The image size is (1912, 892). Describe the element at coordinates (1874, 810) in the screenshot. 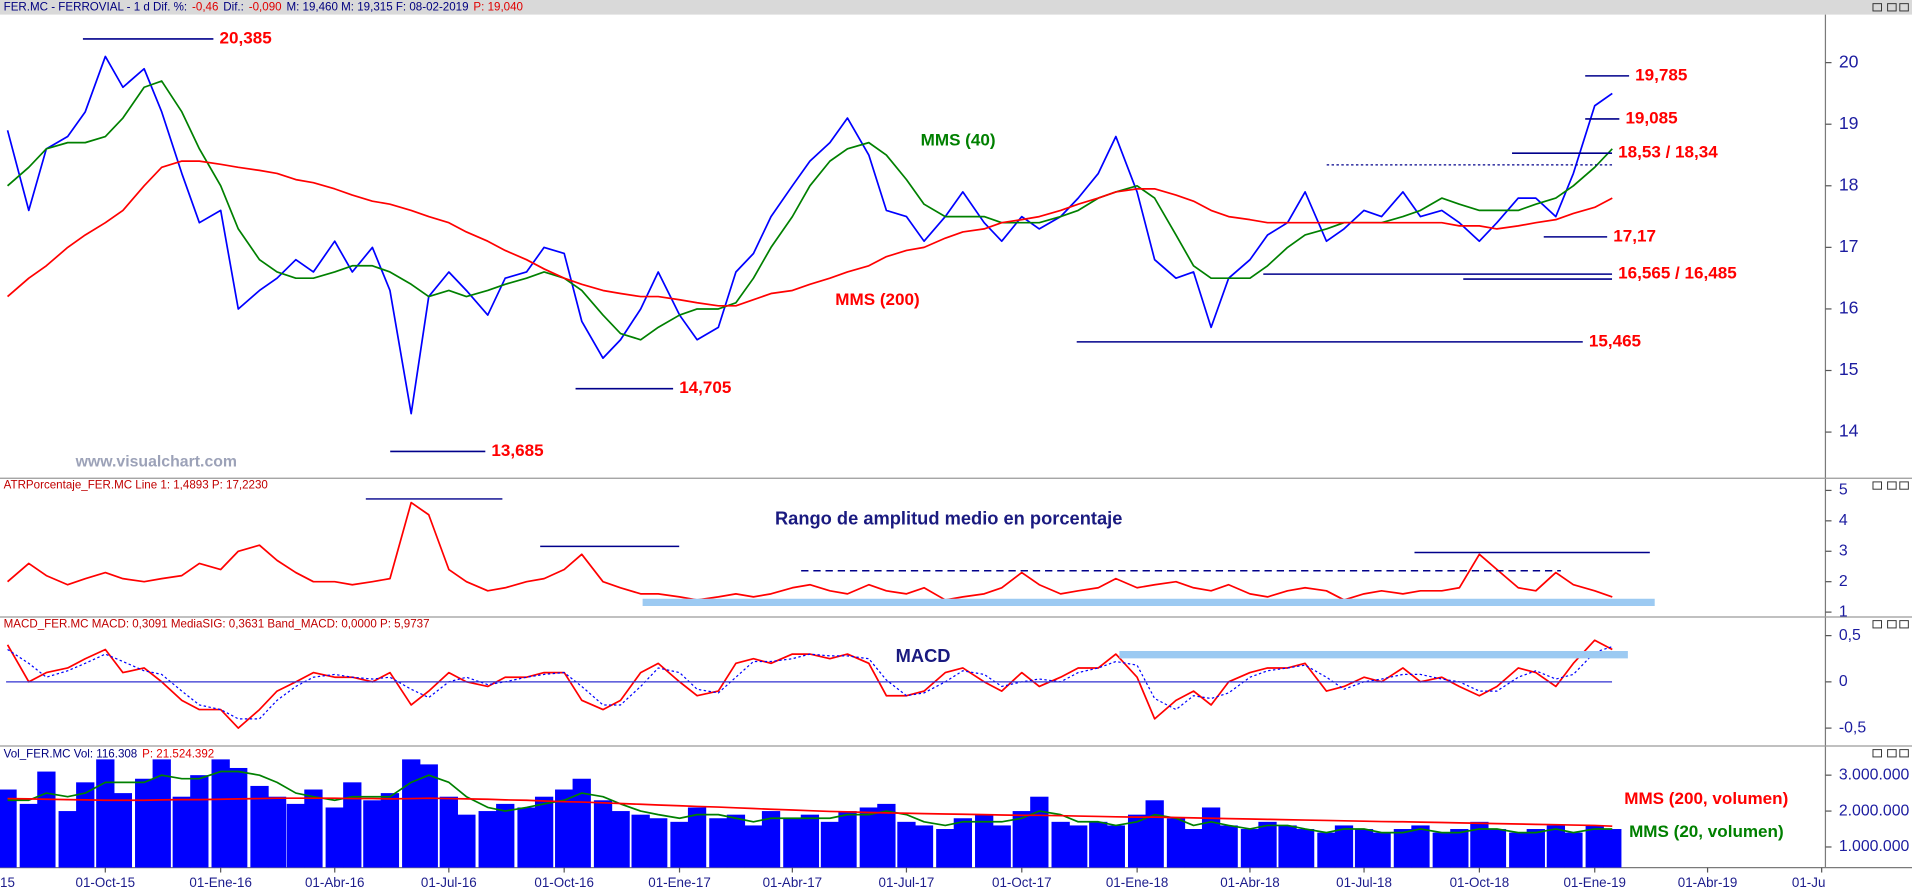

I see `y-tick-label: 2.000.000` at that location.